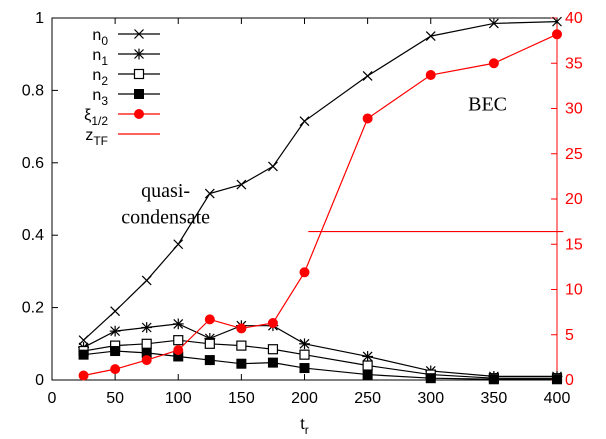 The height and width of the screenshot is (439, 606). Describe the element at coordinates (574, 199) in the screenshot. I see `y-tick-label-right: 20` at that location.